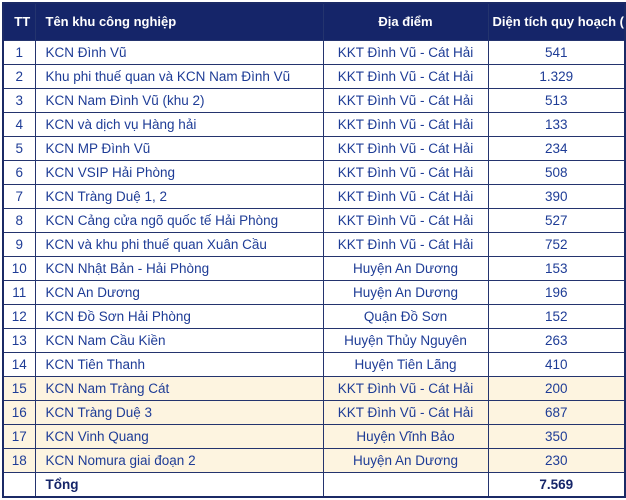 This screenshot has width=626, height=500. I want to click on table-row: 11 KCN An Dương Huyện An Dương 196, so click(314, 292).